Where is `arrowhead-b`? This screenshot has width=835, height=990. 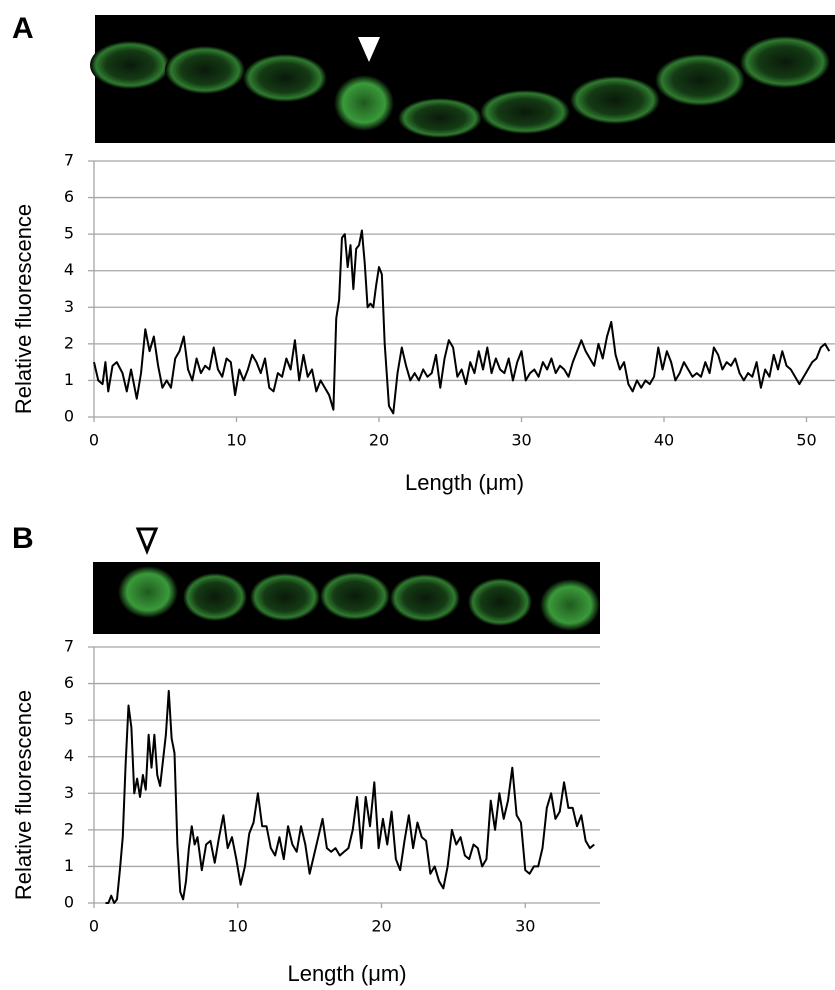
arrowhead-b is located at coordinates (147, 541).